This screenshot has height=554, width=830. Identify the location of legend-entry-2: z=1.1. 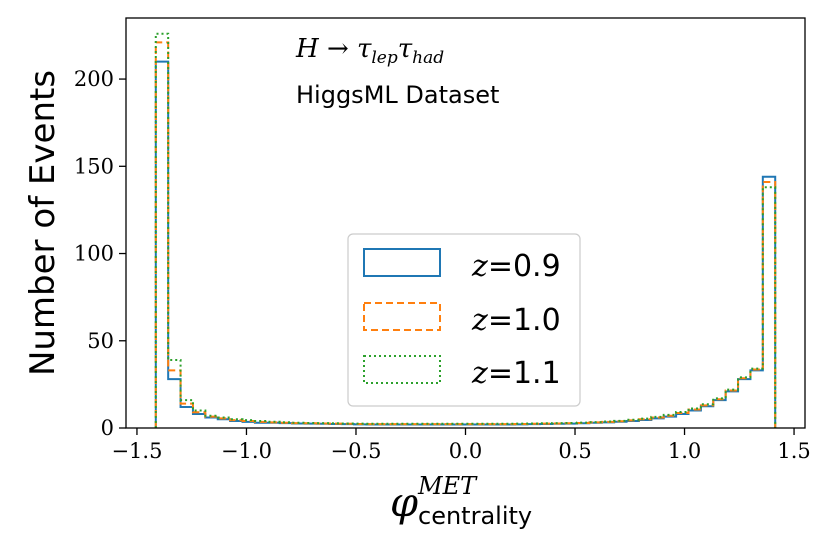
(462, 373).